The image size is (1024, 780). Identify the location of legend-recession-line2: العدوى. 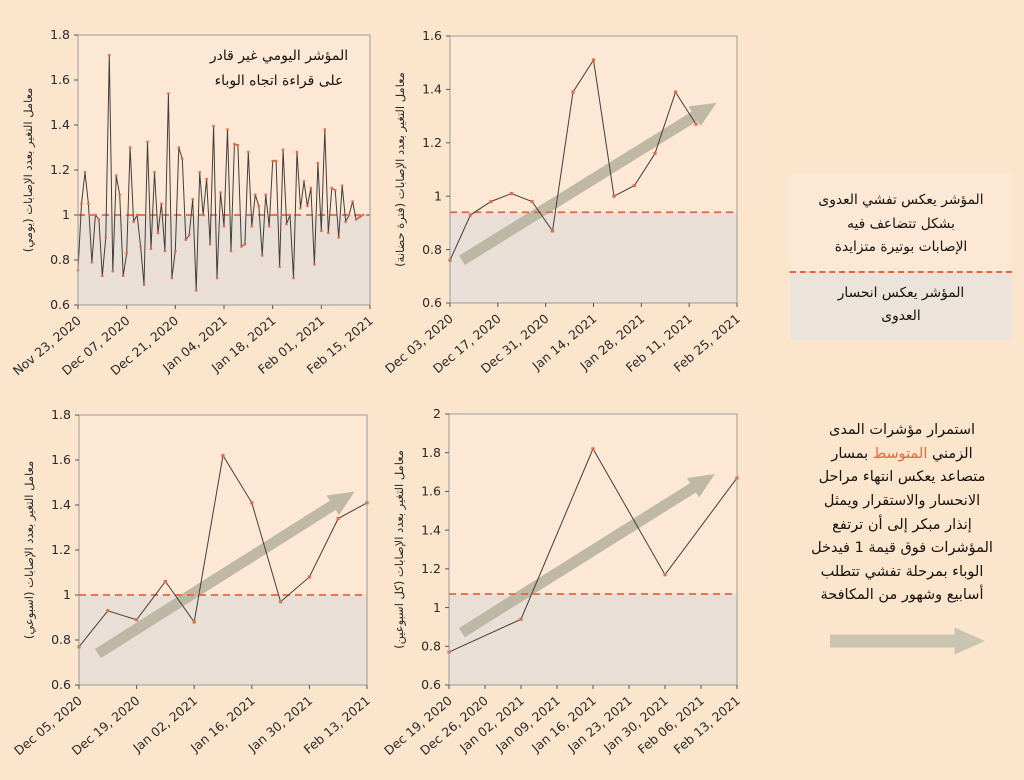
(901, 315).